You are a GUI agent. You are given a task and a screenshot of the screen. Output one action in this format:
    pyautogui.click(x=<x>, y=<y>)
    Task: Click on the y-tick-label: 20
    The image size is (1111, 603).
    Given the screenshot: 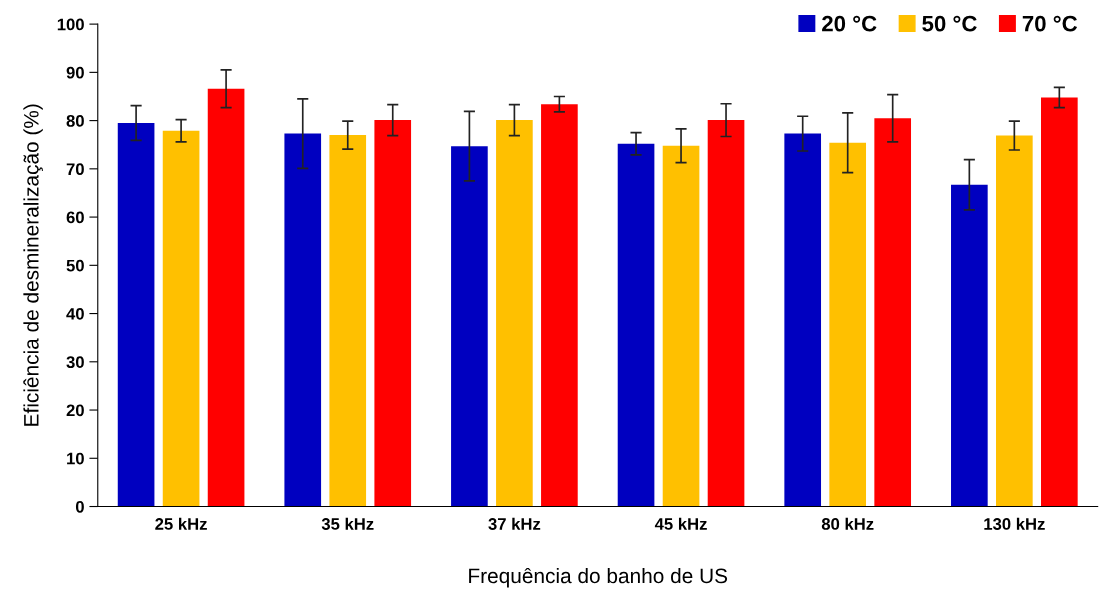 What is the action you would take?
    pyautogui.click(x=75, y=410)
    